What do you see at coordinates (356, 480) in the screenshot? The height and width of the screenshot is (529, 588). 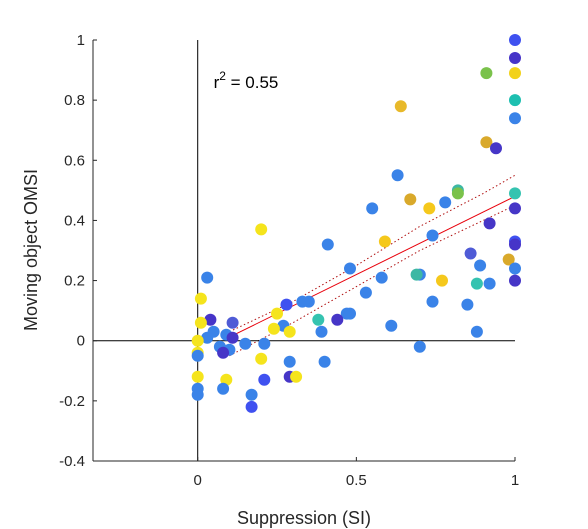 I see `x-tick-label: 0.5` at bounding box center [356, 480].